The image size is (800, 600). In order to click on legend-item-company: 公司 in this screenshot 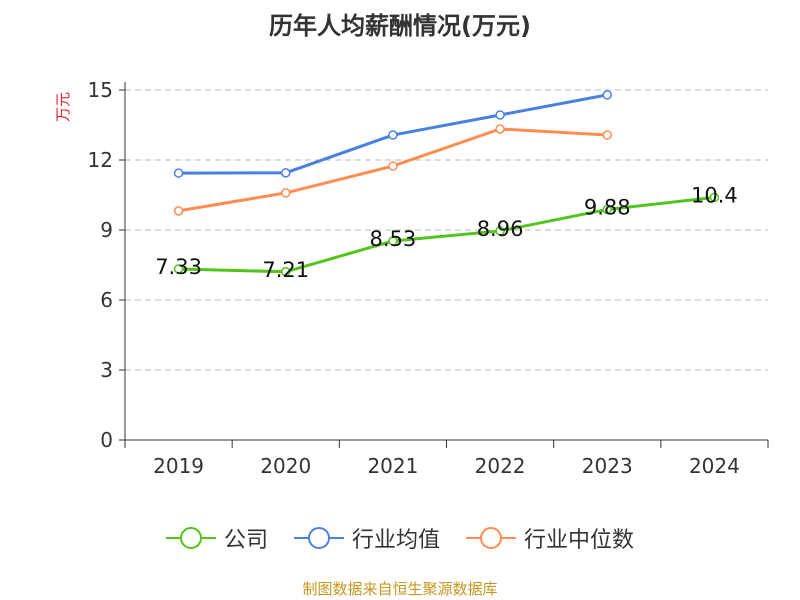, I will do `click(216, 538)`.